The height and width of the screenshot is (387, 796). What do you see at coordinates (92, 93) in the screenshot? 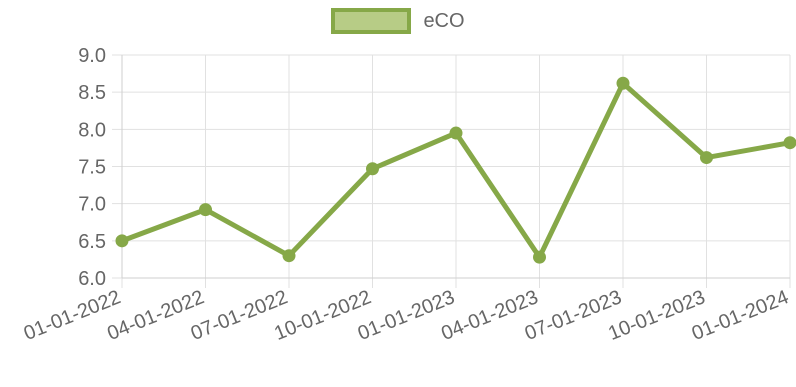
I see `y-tick-label: 8.5` at bounding box center [92, 93].